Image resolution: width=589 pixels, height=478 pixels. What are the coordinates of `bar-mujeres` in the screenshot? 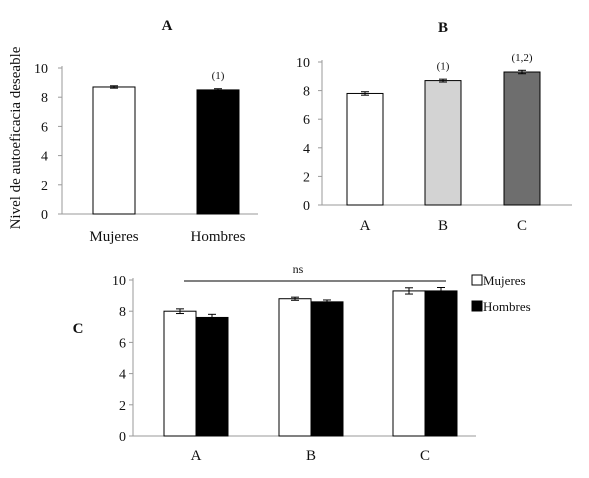 It's located at (114, 150).